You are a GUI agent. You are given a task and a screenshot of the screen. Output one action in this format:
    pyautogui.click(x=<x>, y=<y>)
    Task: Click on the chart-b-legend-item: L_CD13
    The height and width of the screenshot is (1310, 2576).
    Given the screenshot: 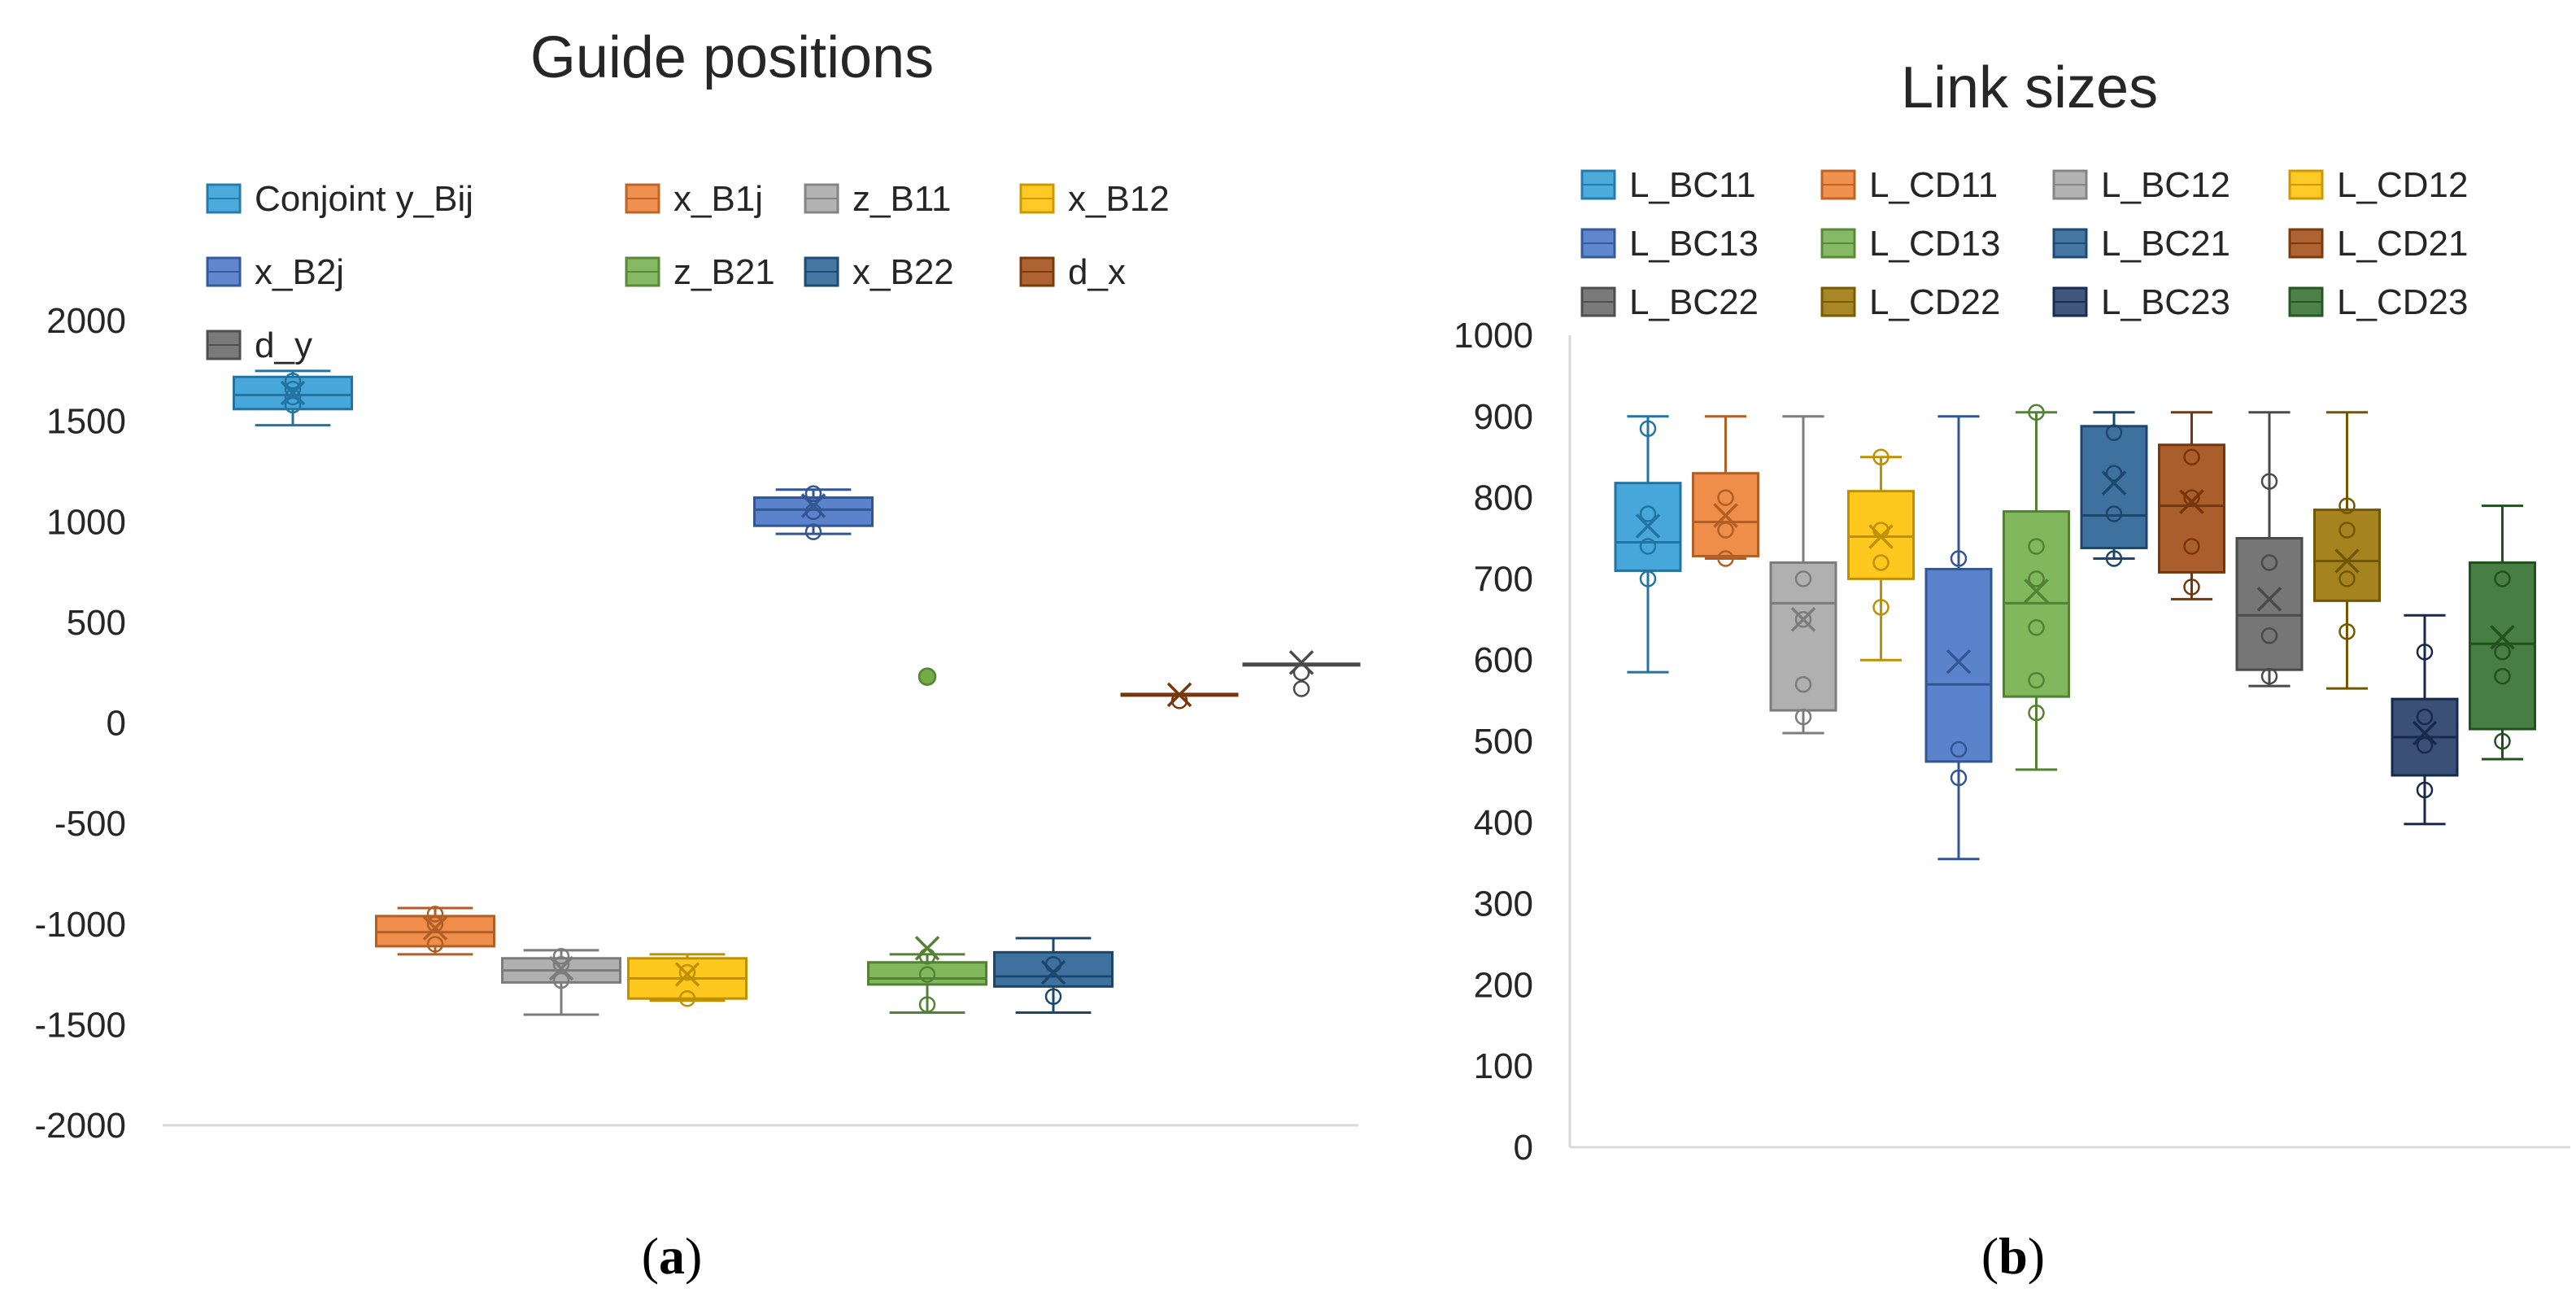 What is the action you would take?
    pyautogui.click(x=1910, y=244)
    